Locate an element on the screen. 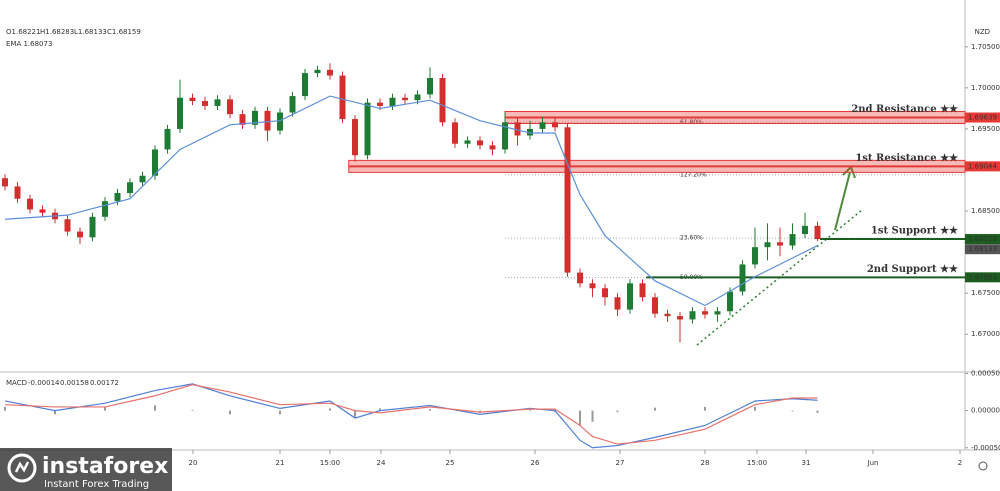  price-badge-label: 1.67693 is located at coordinates (982, 277).